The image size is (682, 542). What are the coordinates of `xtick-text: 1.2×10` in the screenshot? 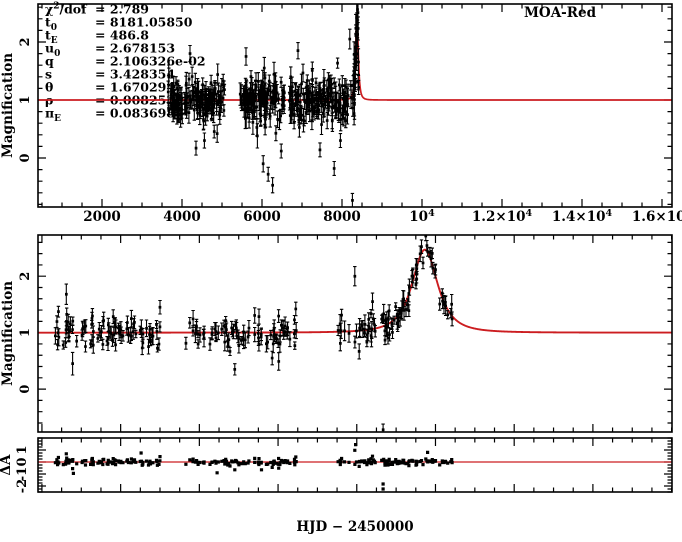 It's located at (499, 217).